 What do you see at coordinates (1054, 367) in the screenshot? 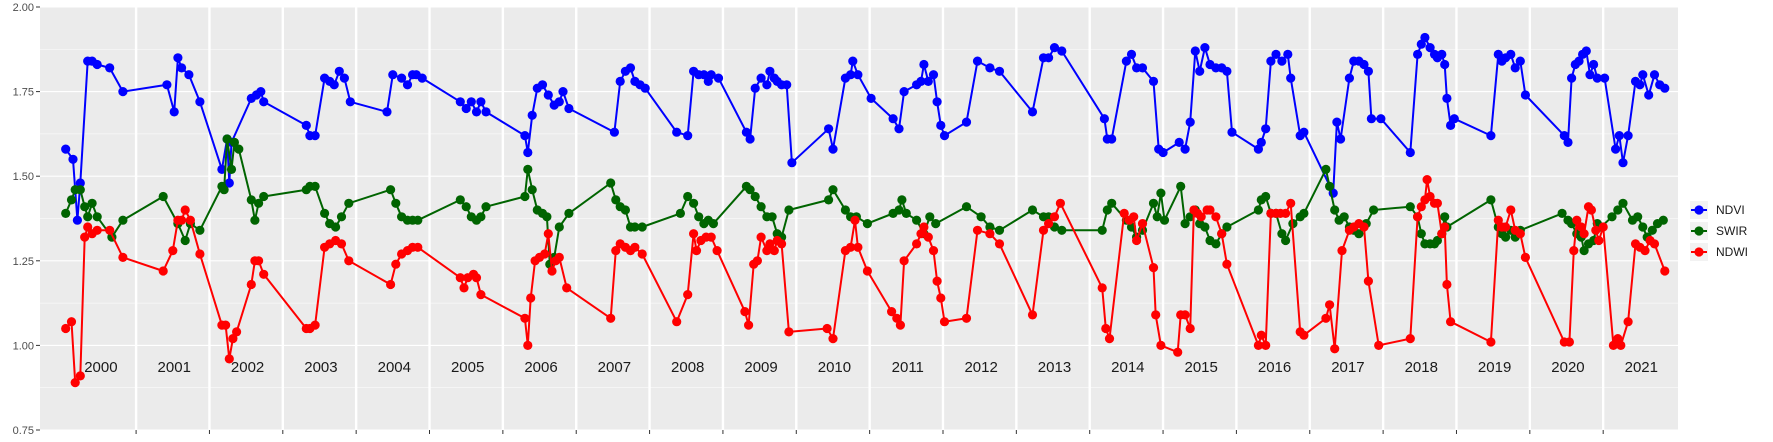
I see `year-label: 2013` at bounding box center [1054, 367].